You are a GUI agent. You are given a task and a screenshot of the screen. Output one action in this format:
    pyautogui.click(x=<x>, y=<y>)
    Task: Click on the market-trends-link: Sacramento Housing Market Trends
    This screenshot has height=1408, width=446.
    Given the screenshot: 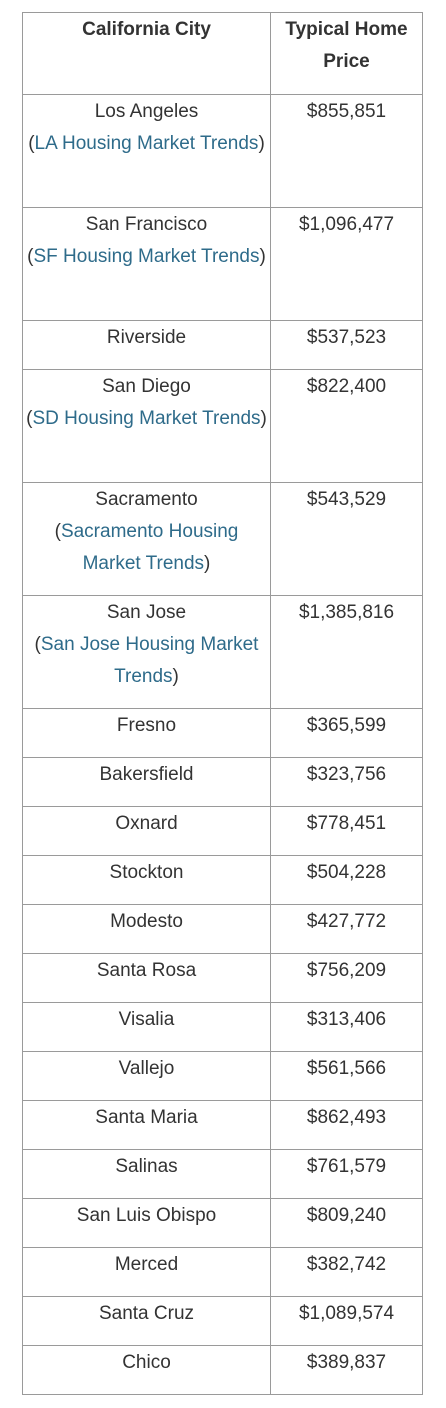 What is the action you would take?
    pyautogui.click(x=149, y=547)
    